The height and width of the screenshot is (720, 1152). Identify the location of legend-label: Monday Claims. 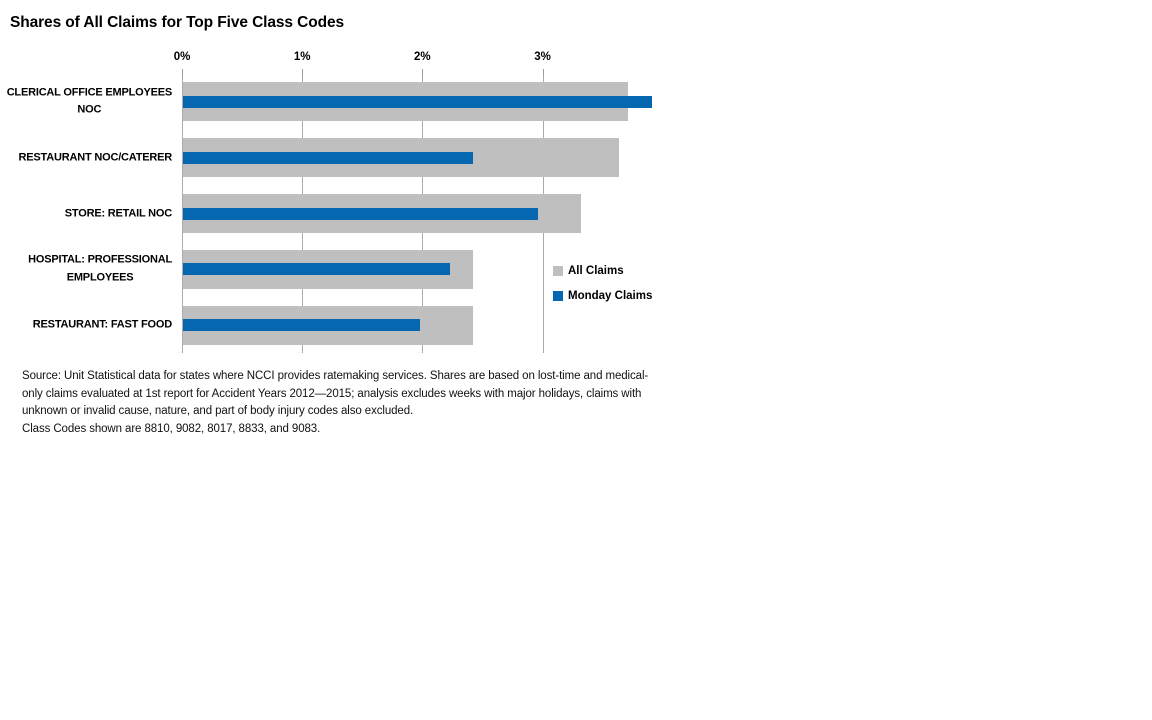
(610, 296).